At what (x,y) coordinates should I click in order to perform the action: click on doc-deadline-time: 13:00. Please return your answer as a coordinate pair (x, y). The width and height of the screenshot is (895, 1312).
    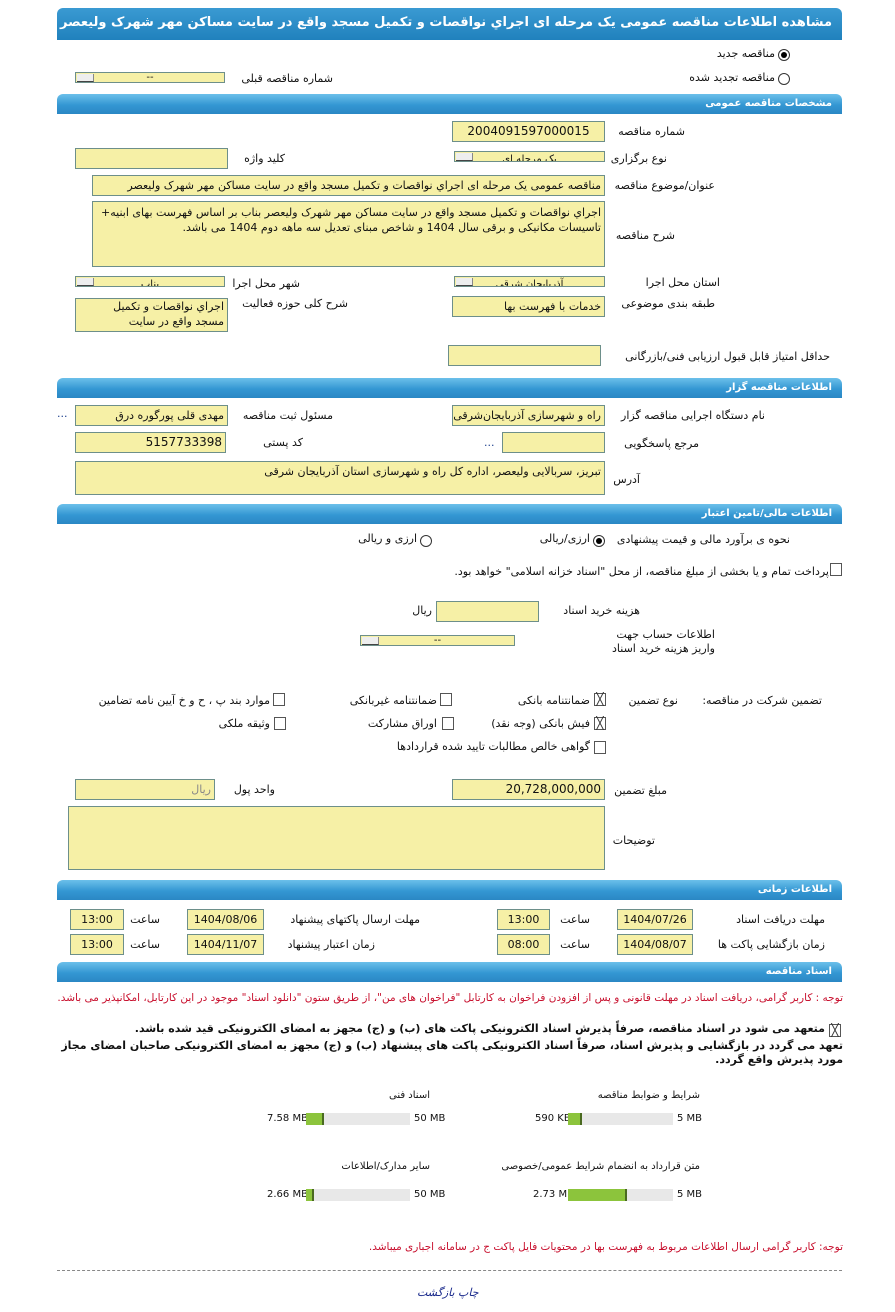
    Looking at the image, I should click on (523, 919).